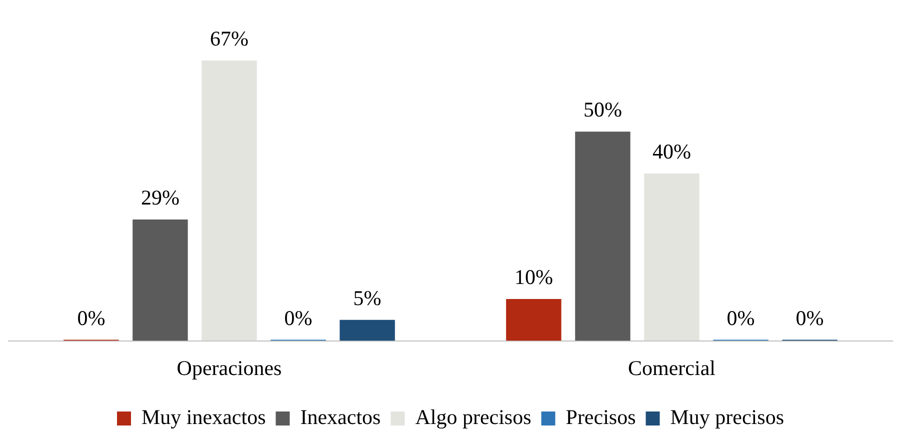  Describe the element at coordinates (229, 368) in the screenshot. I see `x-tick-label: Operaciones` at that location.